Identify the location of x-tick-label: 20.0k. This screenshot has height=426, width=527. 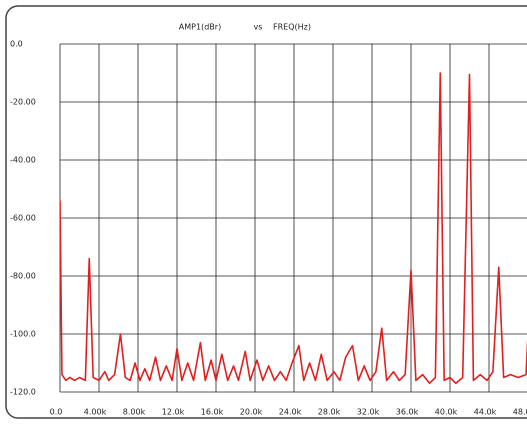
(251, 412).